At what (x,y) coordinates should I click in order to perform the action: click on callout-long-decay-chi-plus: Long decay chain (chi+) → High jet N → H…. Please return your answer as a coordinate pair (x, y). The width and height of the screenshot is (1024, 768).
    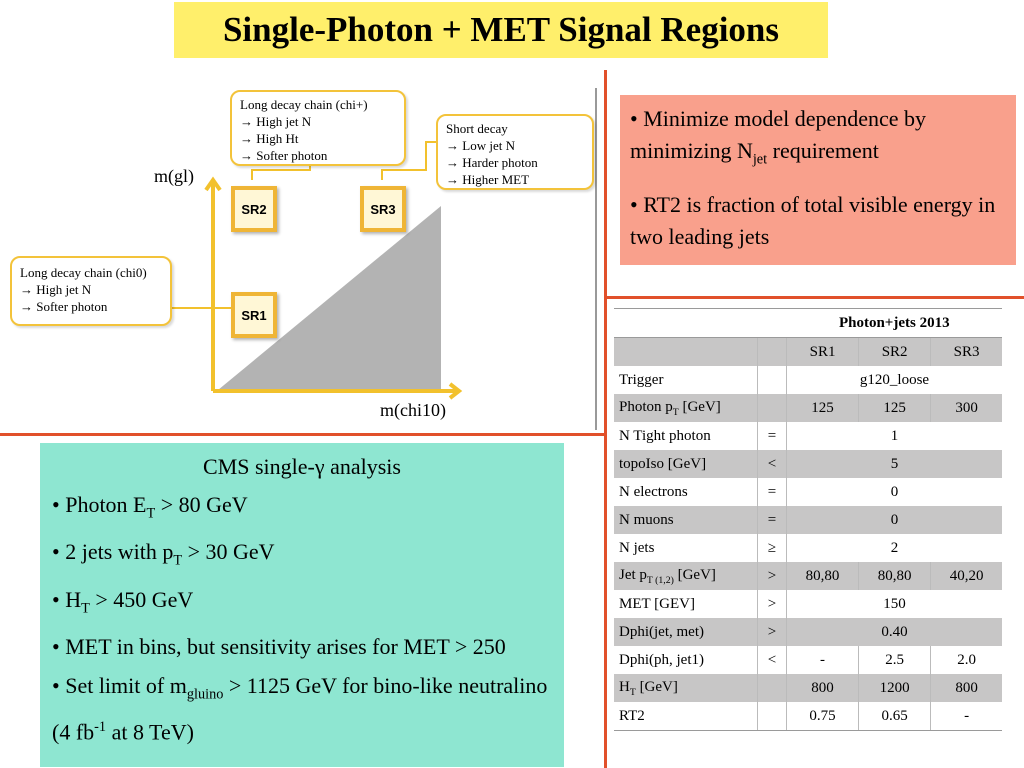
    Looking at the image, I should click on (318, 128).